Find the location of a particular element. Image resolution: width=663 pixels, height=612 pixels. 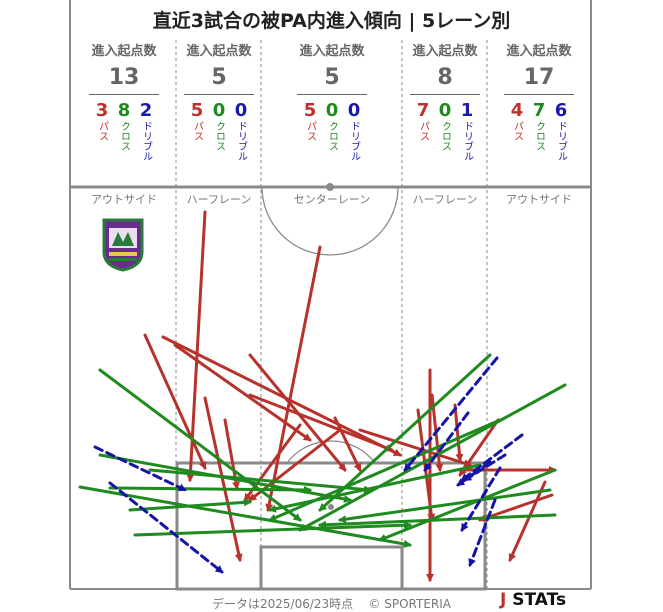

lane-total: 13 is located at coordinates (124, 77).